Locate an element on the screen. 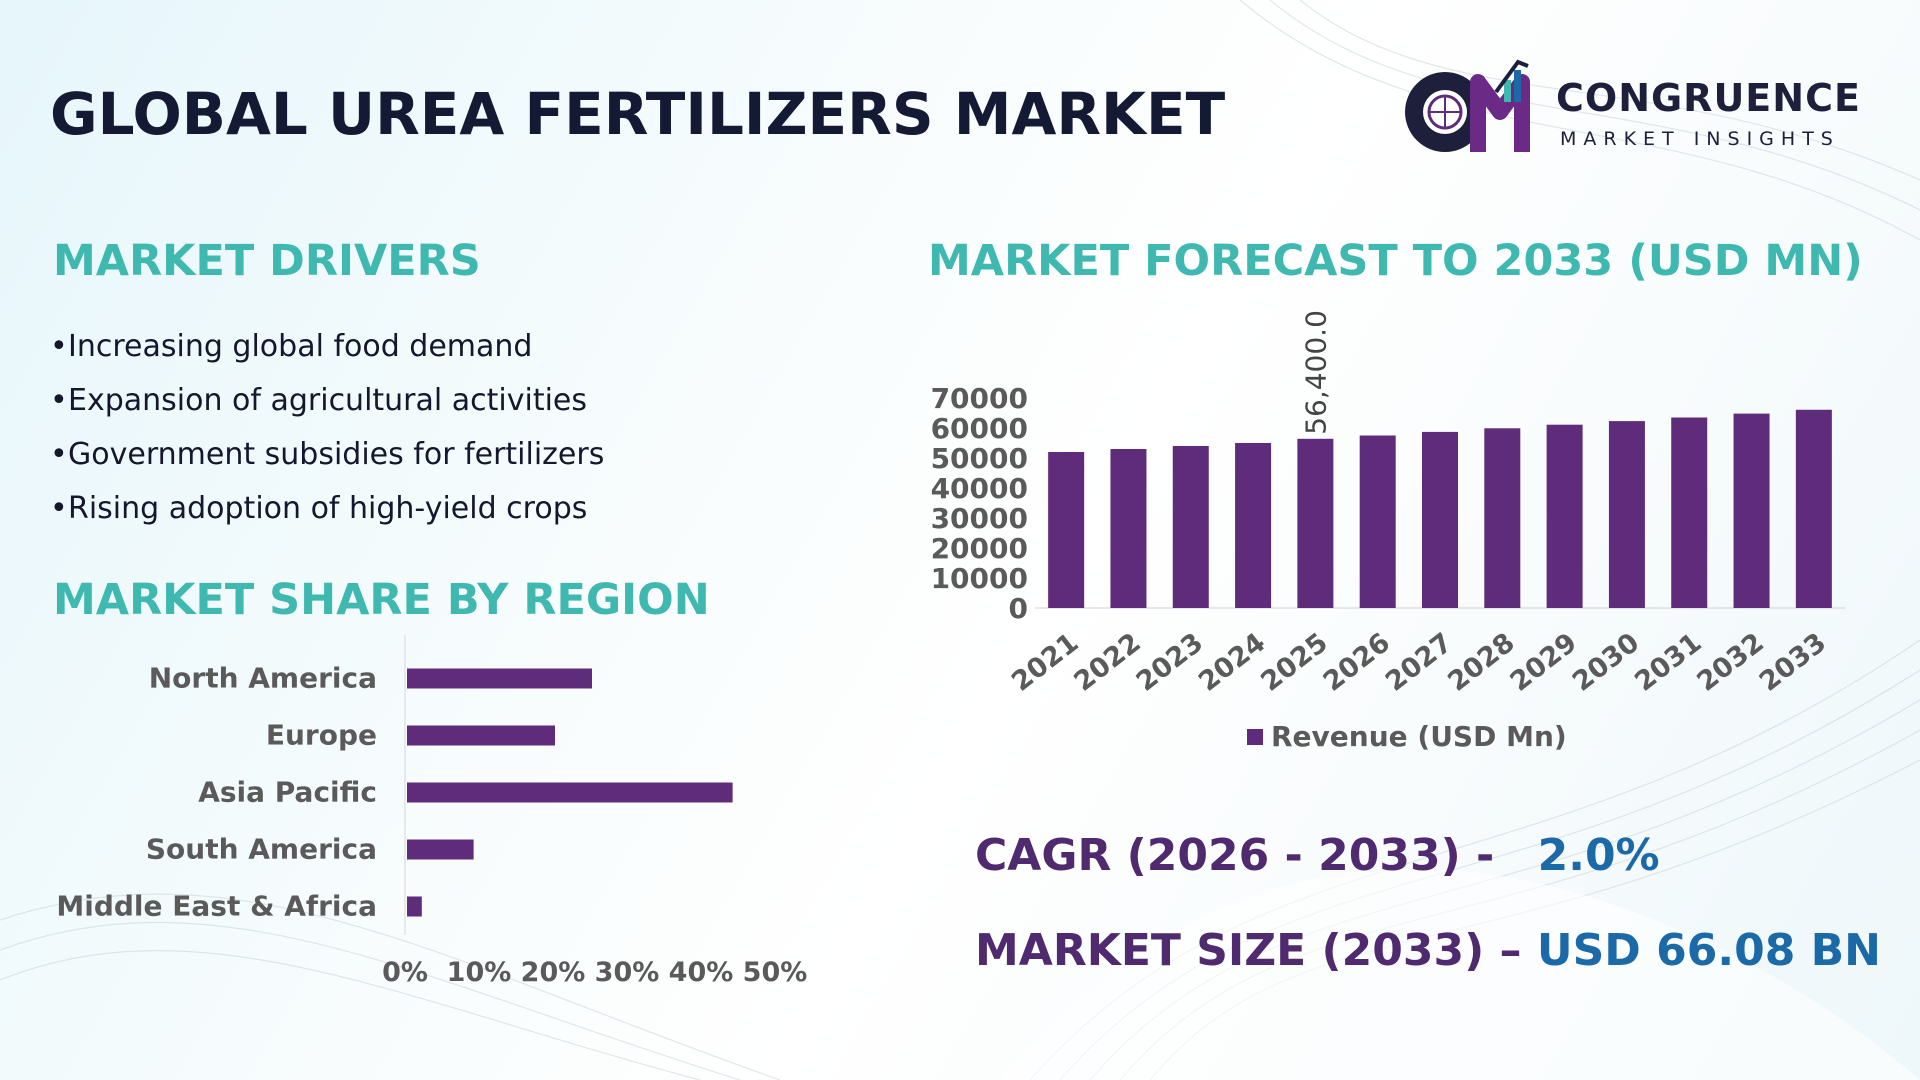 The width and height of the screenshot is (1920, 1080). market-drivers-heading: MARKET DRIVERS is located at coordinates (267, 261).